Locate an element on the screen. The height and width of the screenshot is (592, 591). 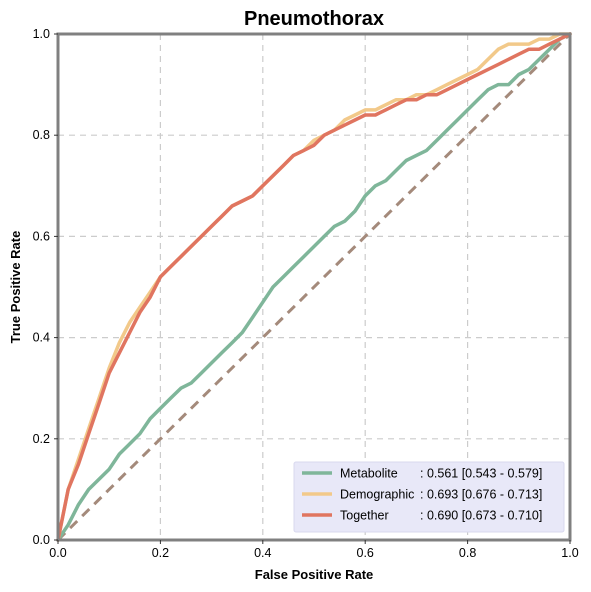
x-tick-label: 0.6 is located at coordinates (365, 553).